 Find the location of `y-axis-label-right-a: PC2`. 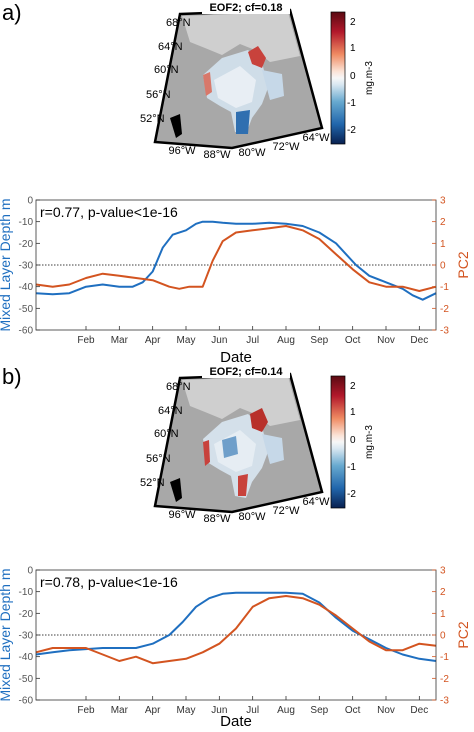

y-axis-label-right-a: PC2 is located at coordinates (463, 264).